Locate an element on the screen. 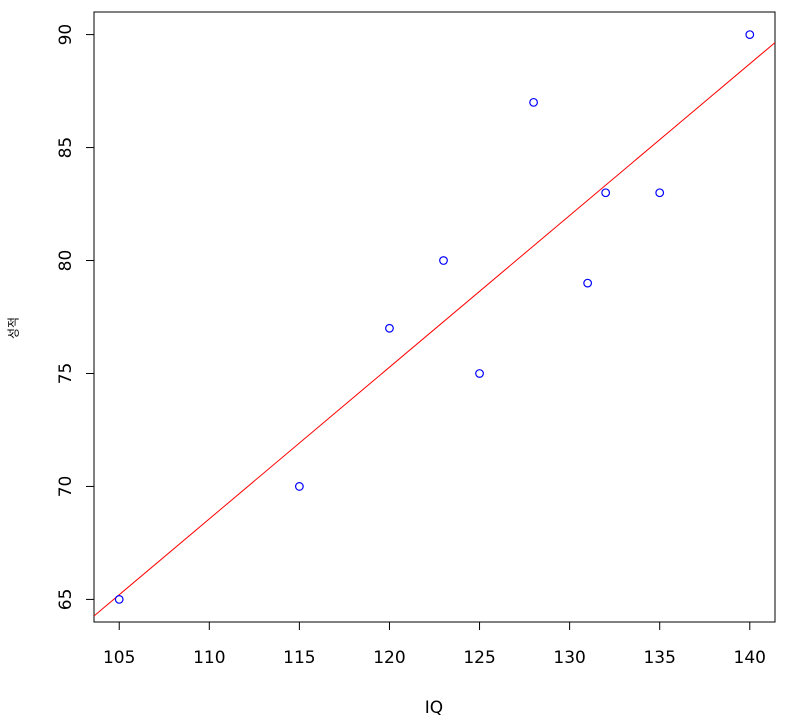  x-tick-label: 120 is located at coordinates (389, 658).